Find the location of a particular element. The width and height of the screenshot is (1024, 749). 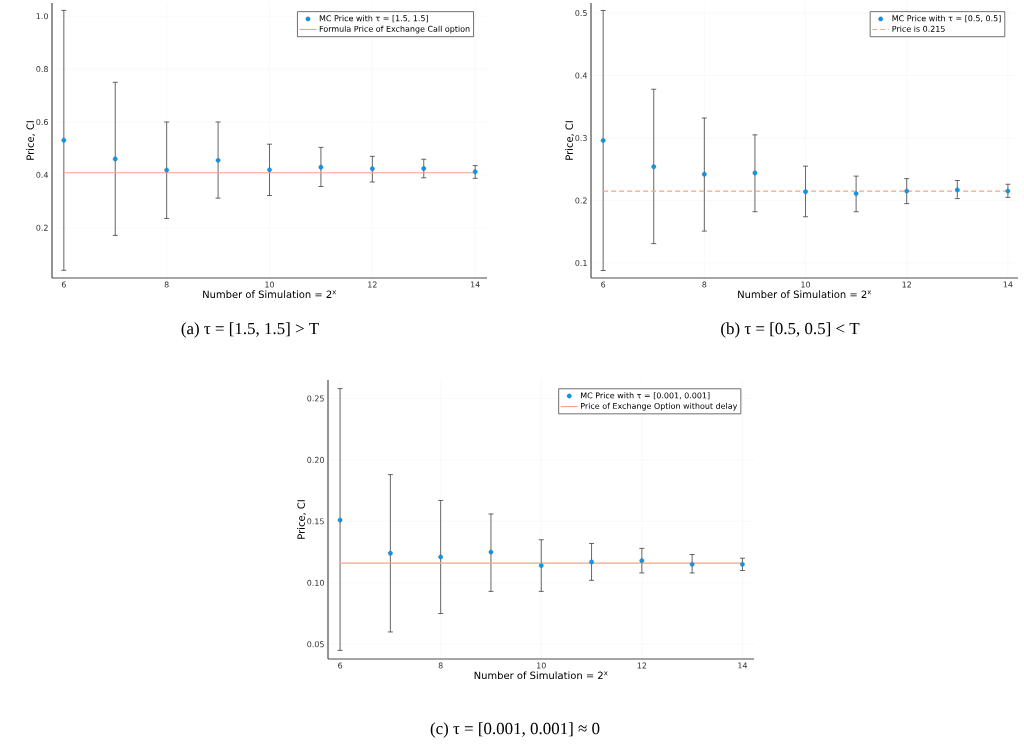

text: (c) τ = [0.001, 0.001] ≈ 0 is located at coordinates (515, 730).